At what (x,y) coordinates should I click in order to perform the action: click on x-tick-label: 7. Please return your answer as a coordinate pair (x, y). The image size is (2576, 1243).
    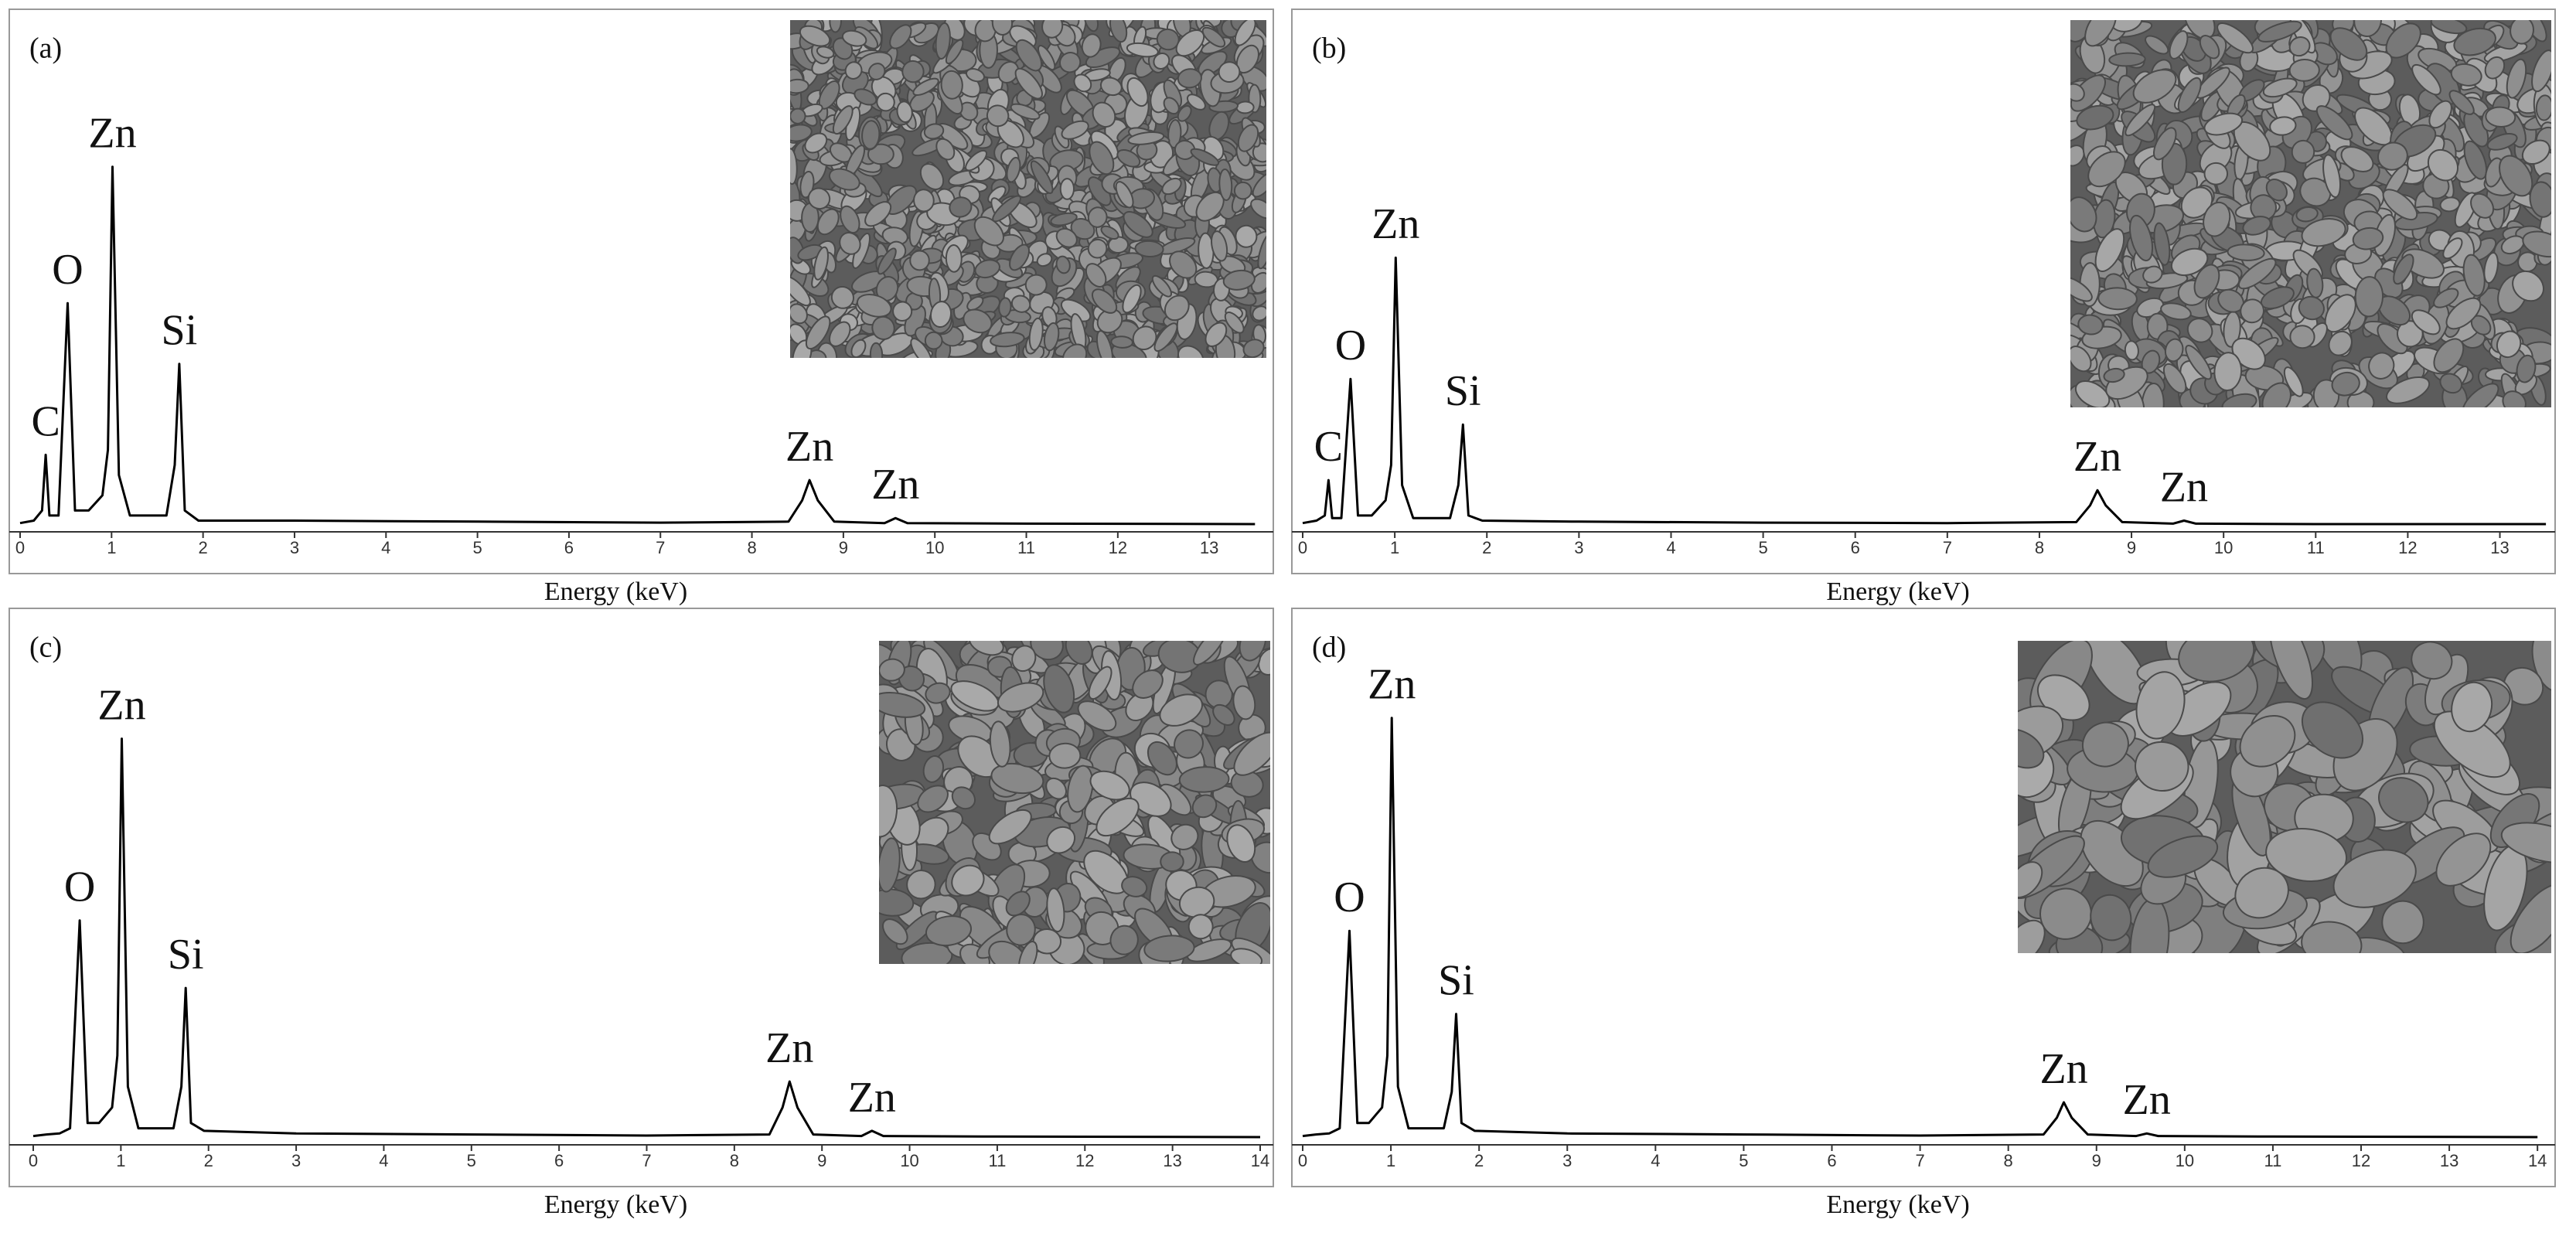
    Looking at the image, I should click on (1947, 547).